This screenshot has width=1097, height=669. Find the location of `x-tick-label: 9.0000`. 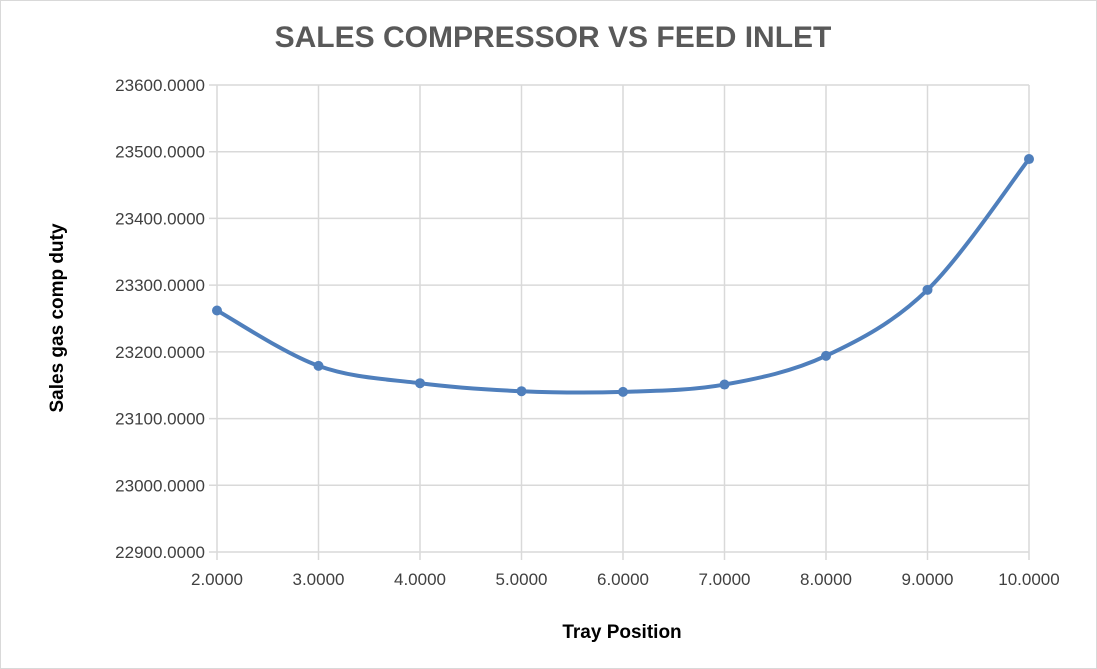

x-tick-label: 9.0000 is located at coordinates (928, 579).